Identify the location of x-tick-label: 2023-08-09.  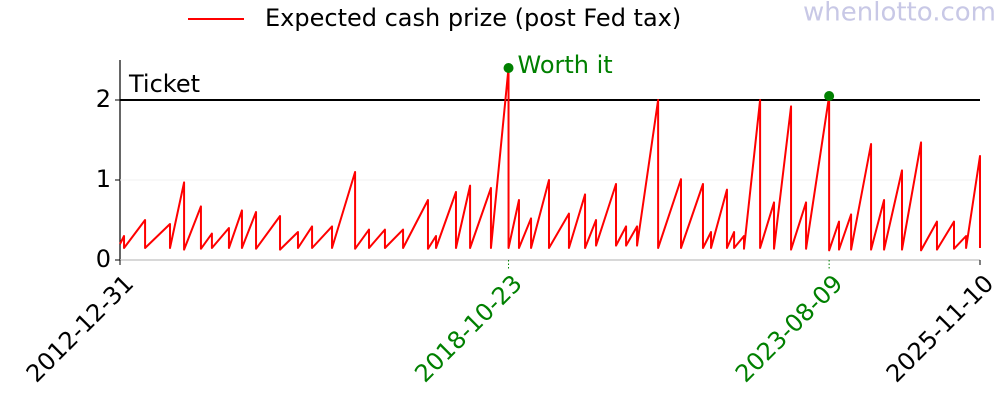
(789, 328).